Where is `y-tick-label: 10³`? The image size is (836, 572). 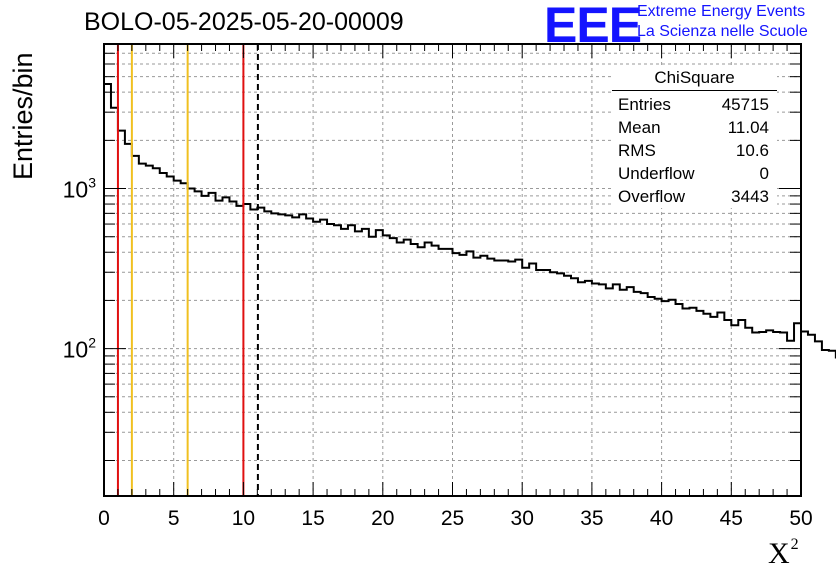
y-tick-label: 10³ is located at coordinates (80, 189).